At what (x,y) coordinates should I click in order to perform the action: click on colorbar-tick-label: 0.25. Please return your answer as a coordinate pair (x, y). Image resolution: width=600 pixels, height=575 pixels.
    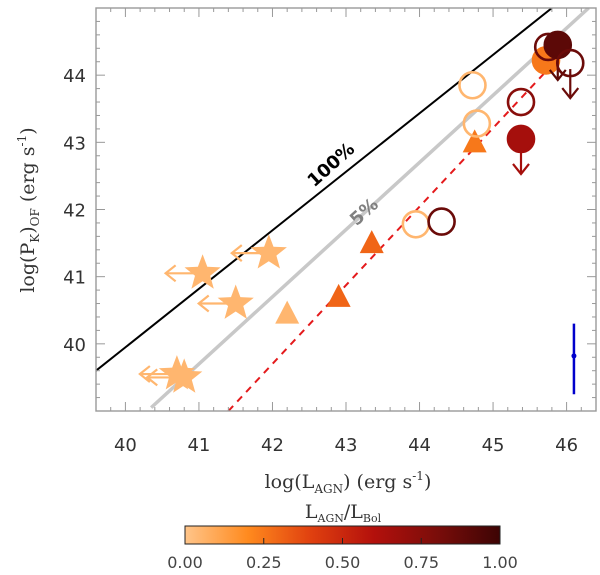
    Looking at the image, I should click on (264, 562).